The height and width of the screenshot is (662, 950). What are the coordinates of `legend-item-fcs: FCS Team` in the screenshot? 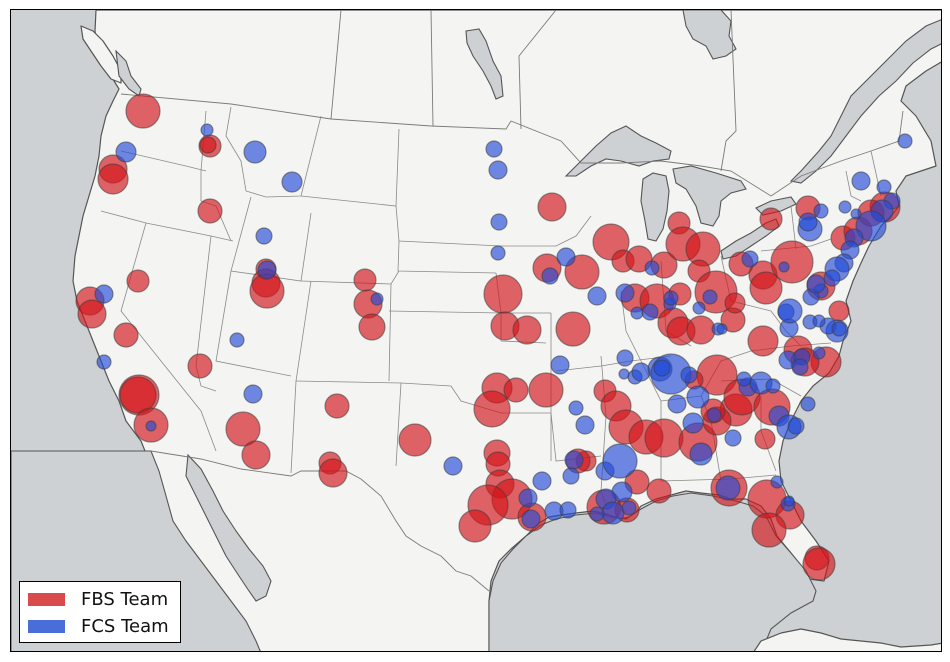 It's located at (98, 626).